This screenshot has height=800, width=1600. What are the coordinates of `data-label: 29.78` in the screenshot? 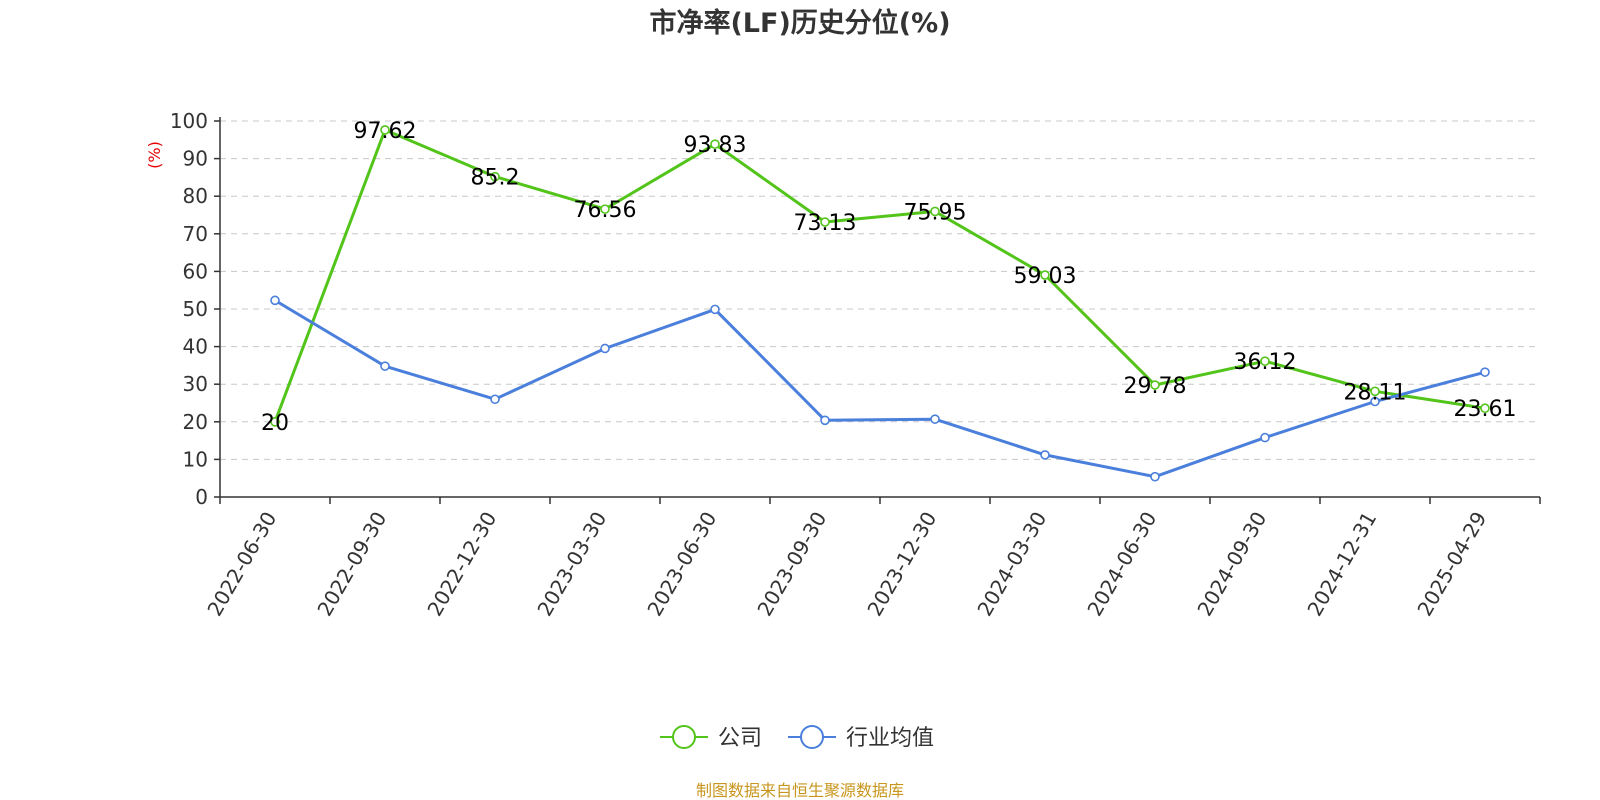 It's located at (1155, 386).